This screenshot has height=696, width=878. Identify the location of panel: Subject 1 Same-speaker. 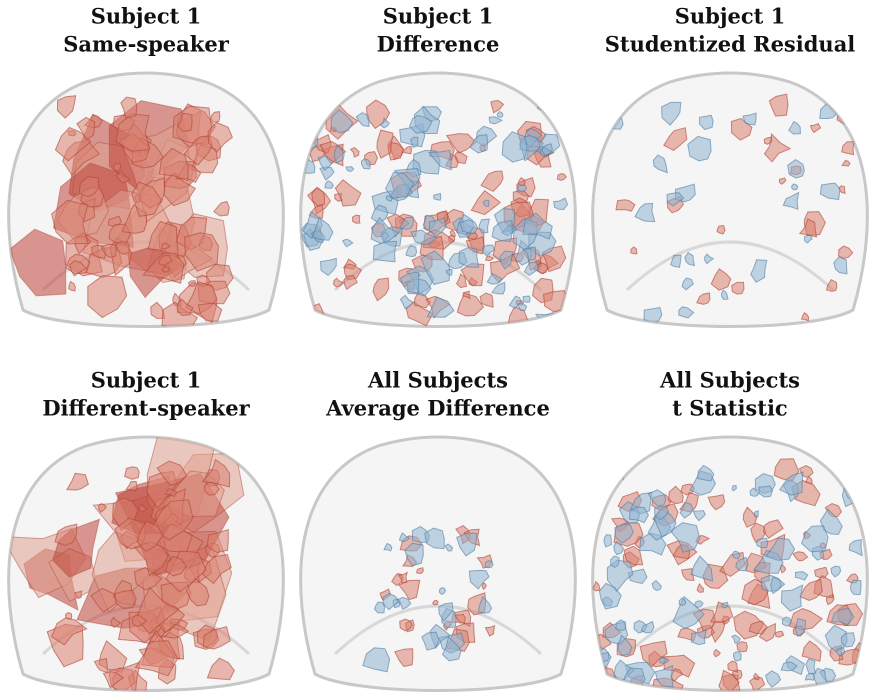
(146, 166).